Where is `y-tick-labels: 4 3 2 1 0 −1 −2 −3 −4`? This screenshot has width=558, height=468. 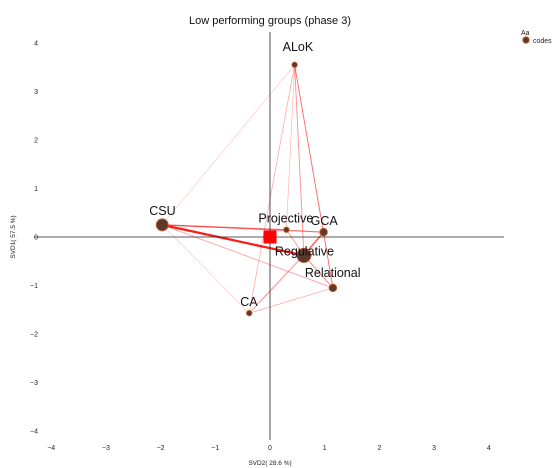
y-tick-labels: 4 3 2 1 0 −1 −2 −3 −4 is located at coordinates (34, 238).